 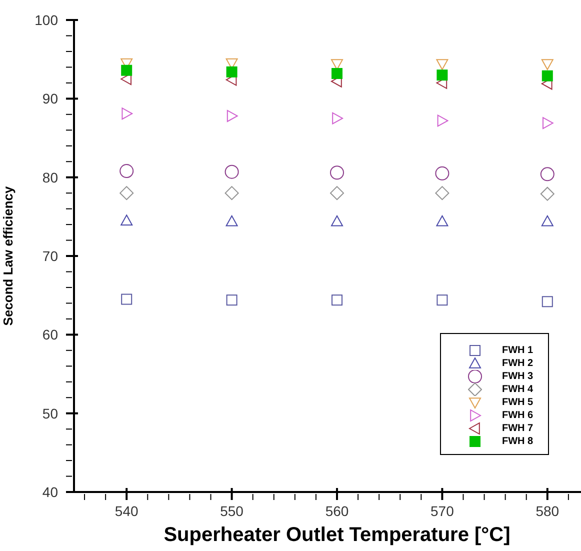 I want to click on y-tick-label: 40, so click(x=50, y=492).